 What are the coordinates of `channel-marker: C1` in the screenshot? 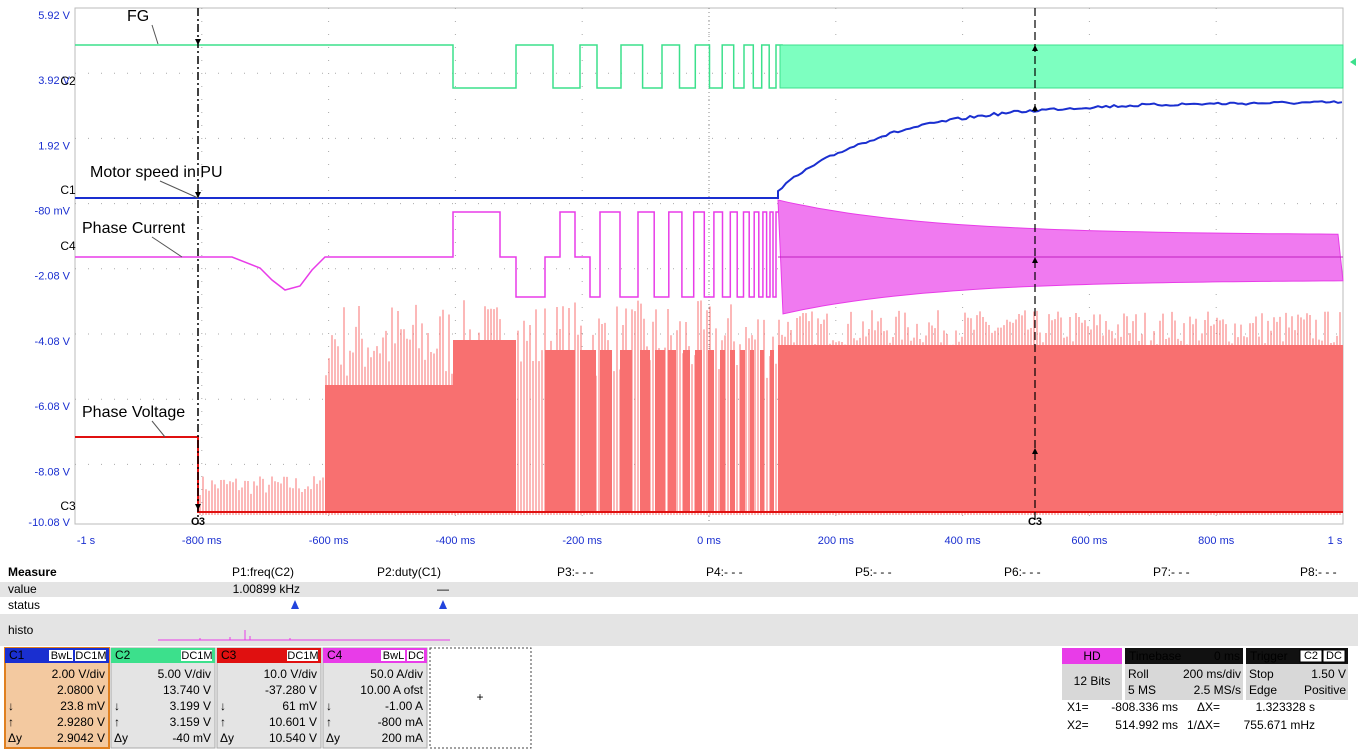 It's located at (68, 190).